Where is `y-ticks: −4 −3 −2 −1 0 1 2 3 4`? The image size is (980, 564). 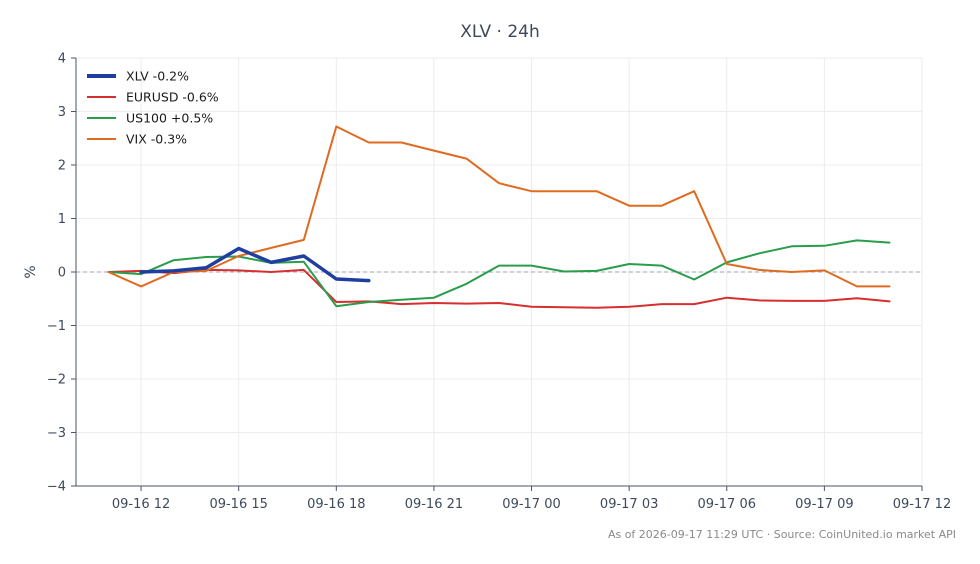 y-ticks: −4 −3 −2 −1 0 1 2 3 4 is located at coordinates (61, 273).